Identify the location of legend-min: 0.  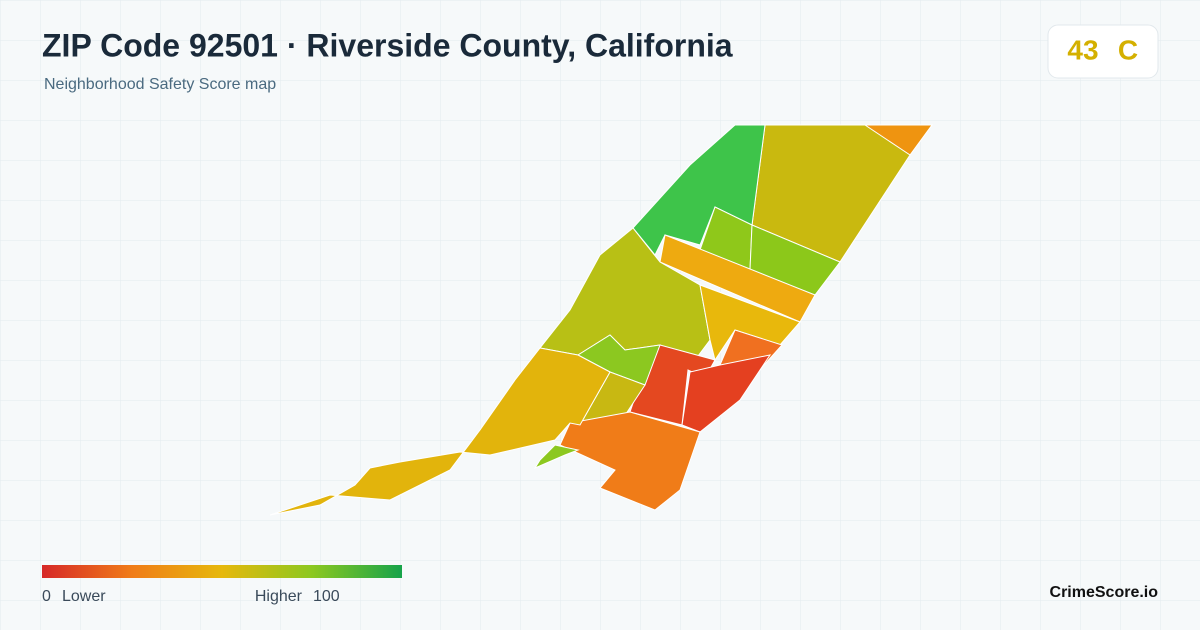
(46, 596).